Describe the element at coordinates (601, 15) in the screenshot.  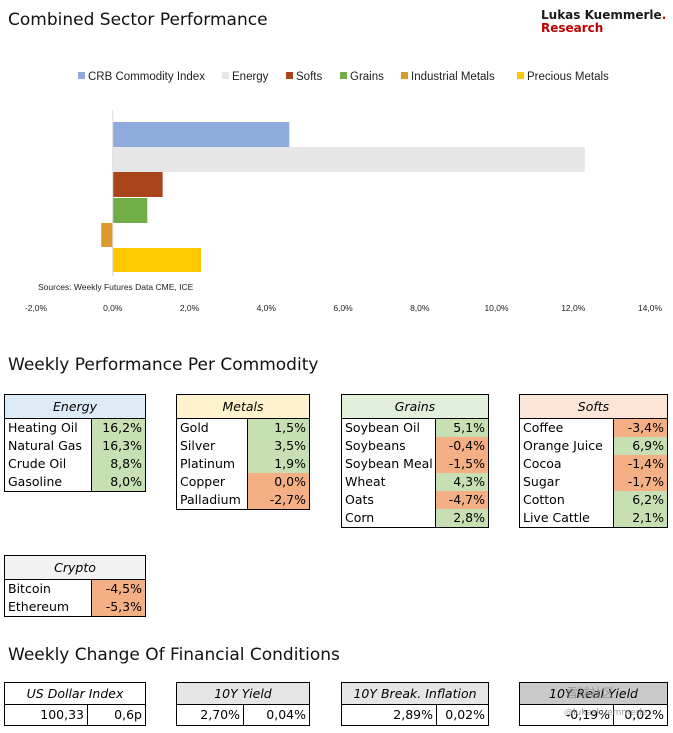
I see `brand-line1: Lukas Kuemmerle` at that location.